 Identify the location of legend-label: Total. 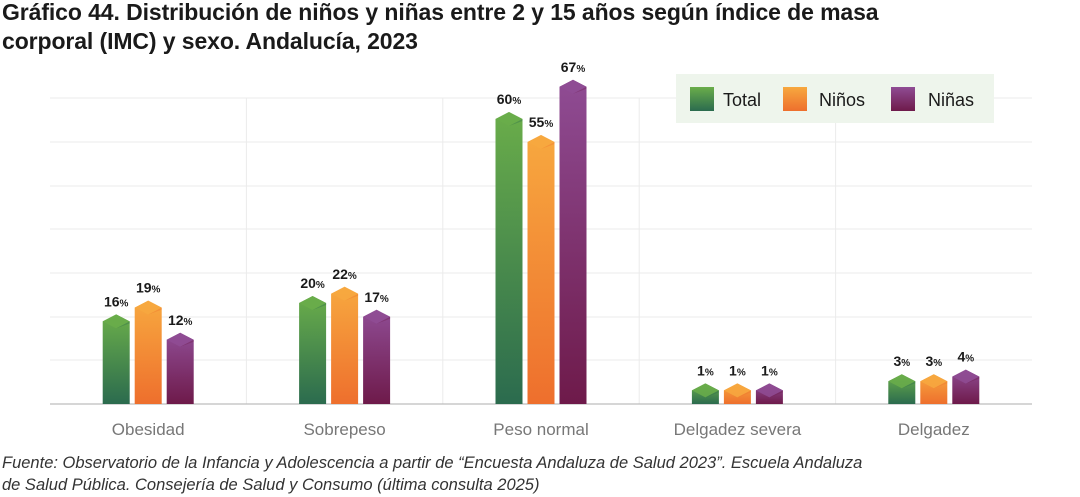
(742, 100).